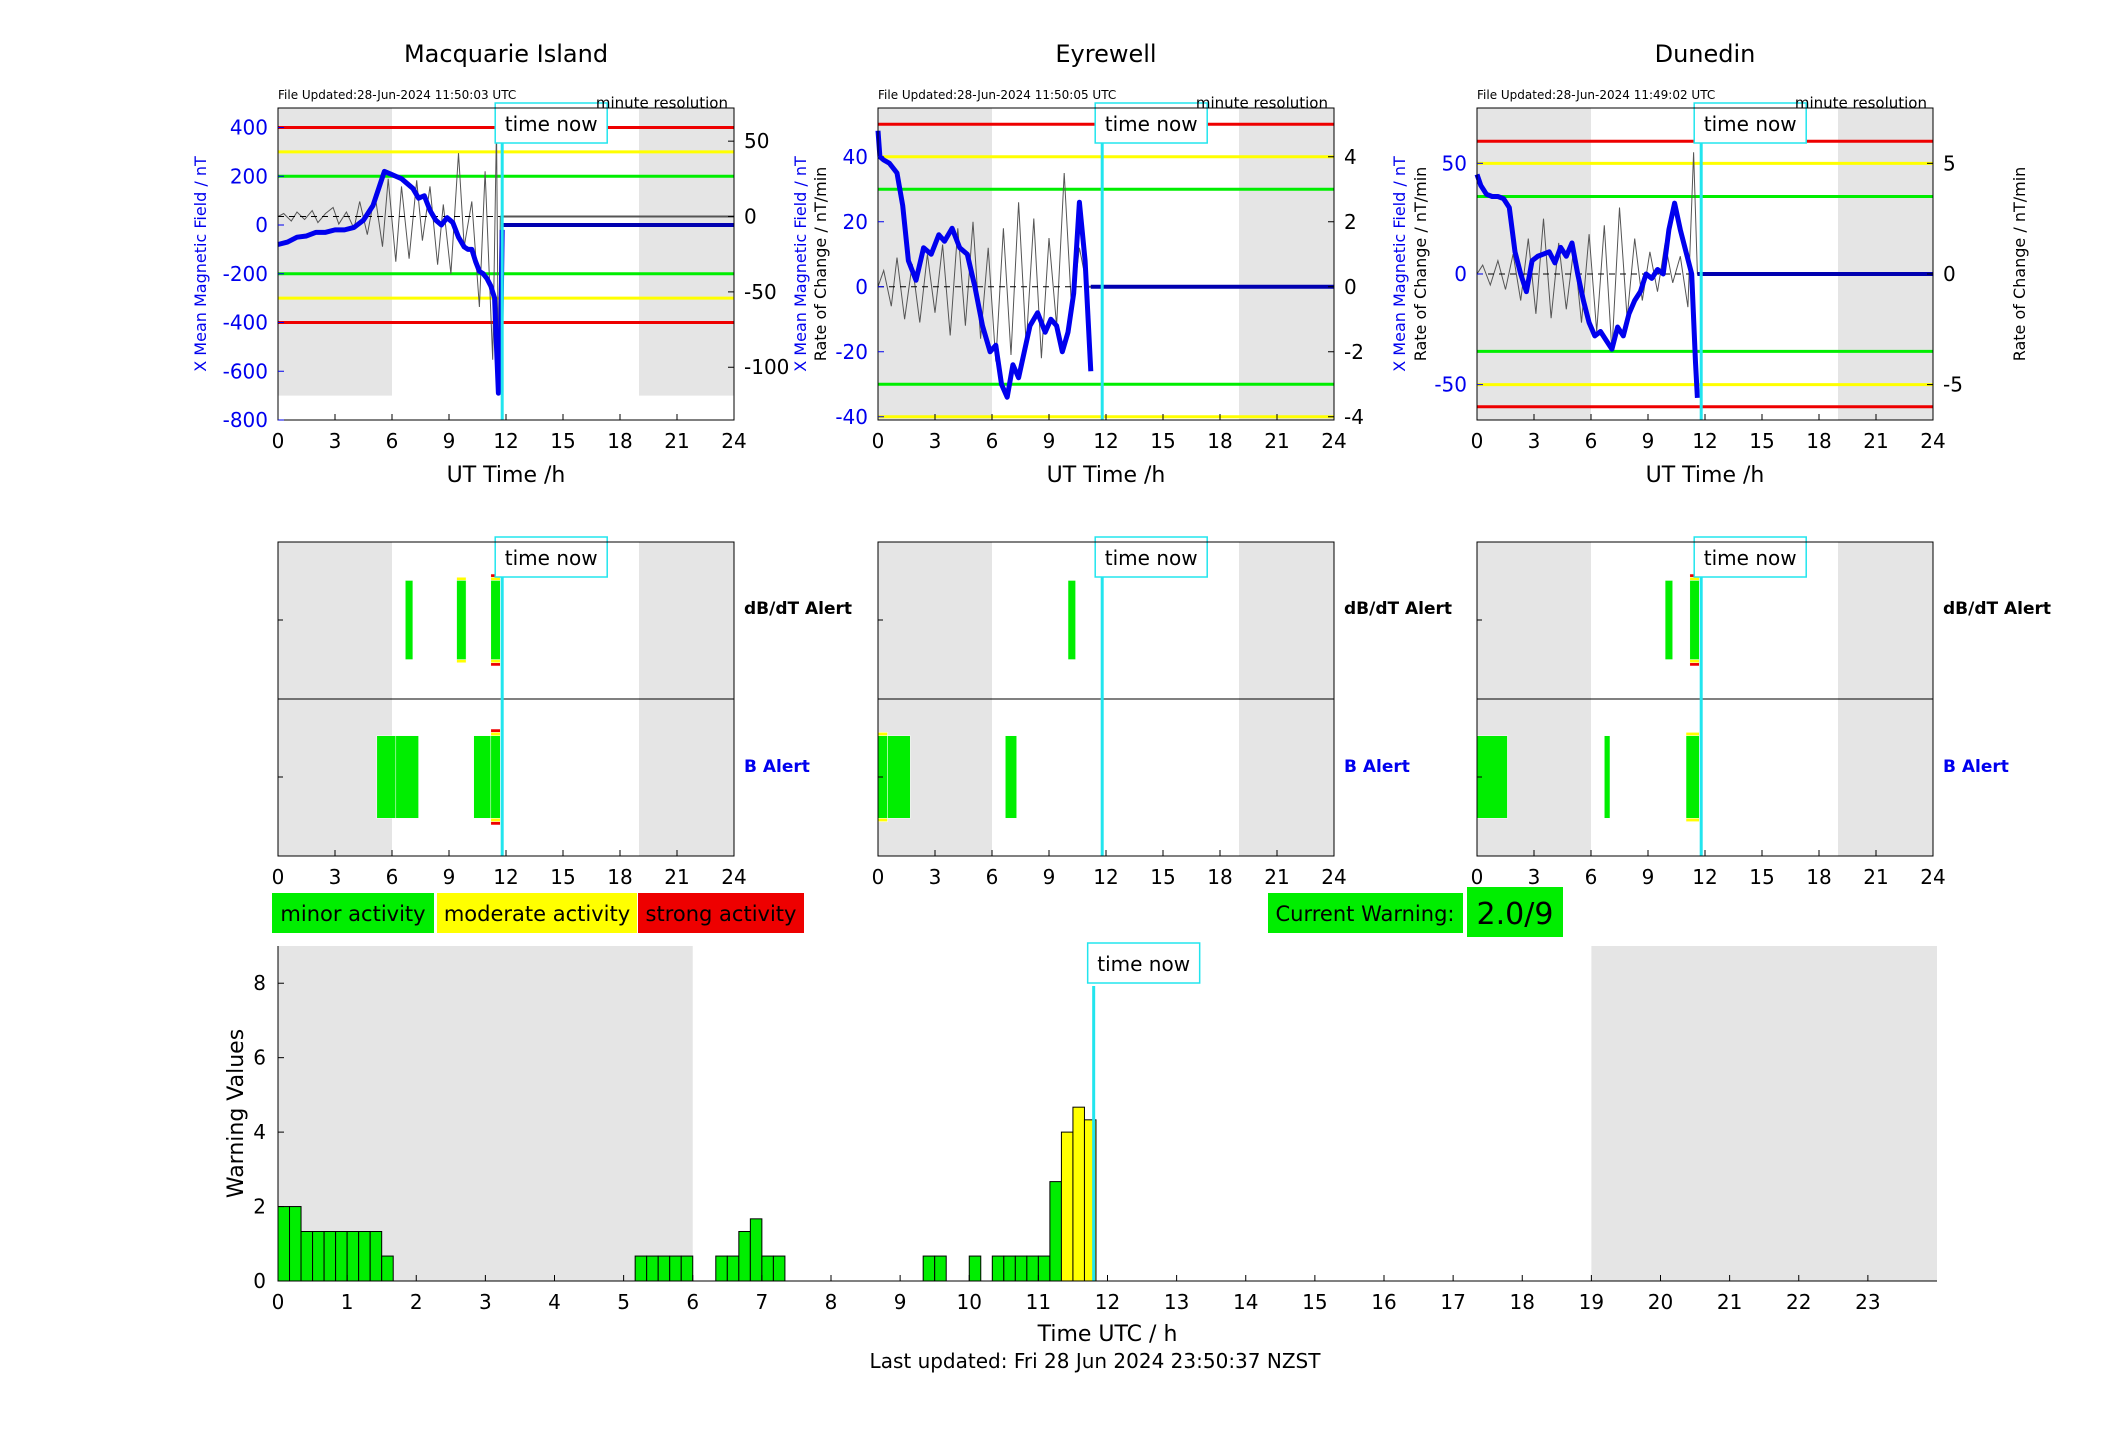  I want to click on minor-activity-swatch, so click(353, 913).